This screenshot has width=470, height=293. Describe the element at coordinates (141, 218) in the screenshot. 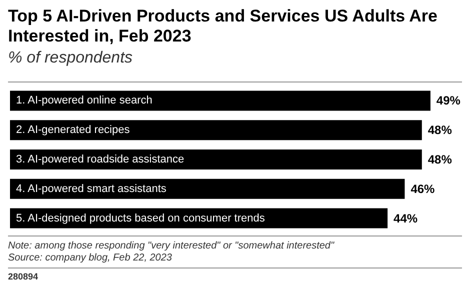

I see `y-tick-label: 5. AI-designed products based on consumer trends` at that location.